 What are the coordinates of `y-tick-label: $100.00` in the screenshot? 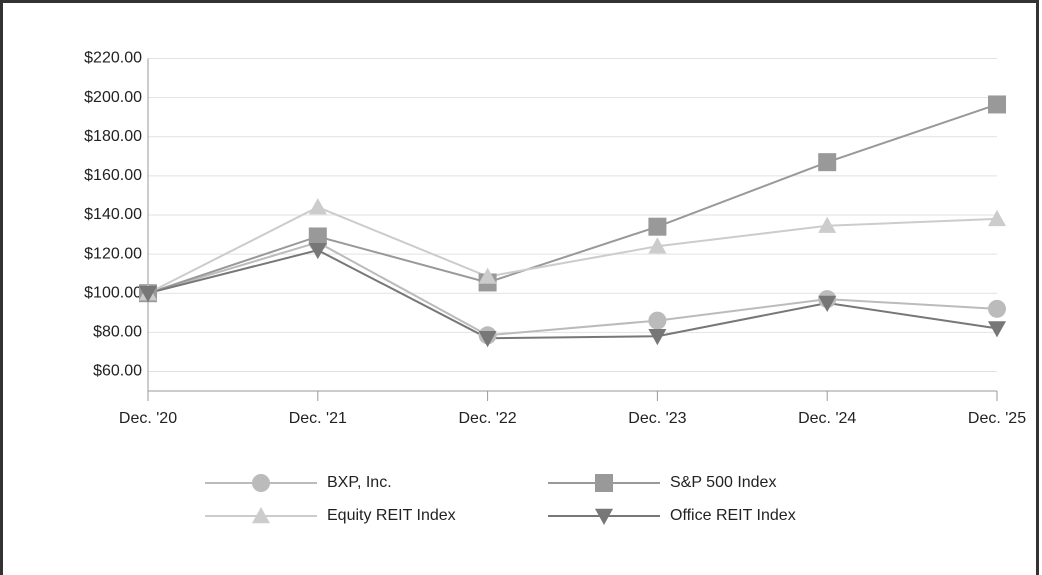 It's located at (113, 292).